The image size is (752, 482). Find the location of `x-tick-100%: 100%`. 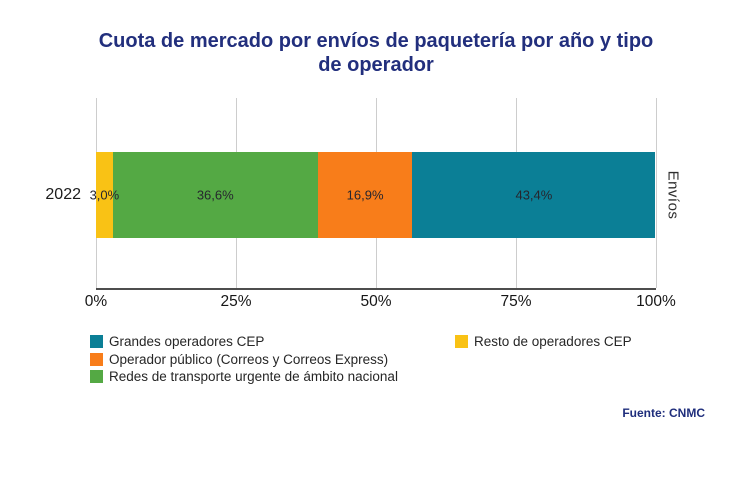

x-tick-100%: 100% is located at coordinates (656, 301).